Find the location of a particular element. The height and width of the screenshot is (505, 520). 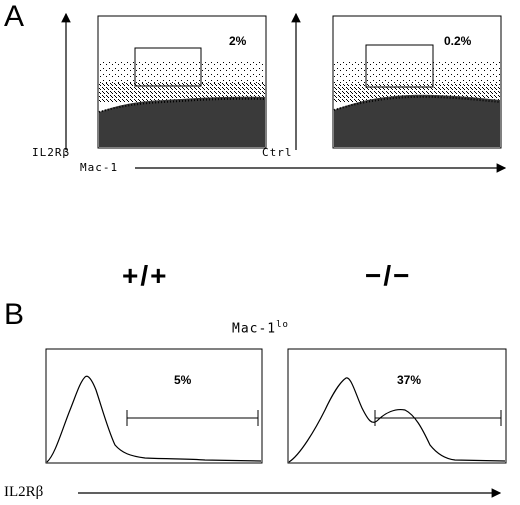

histogram-curve-right is located at coordinates (397, 420).